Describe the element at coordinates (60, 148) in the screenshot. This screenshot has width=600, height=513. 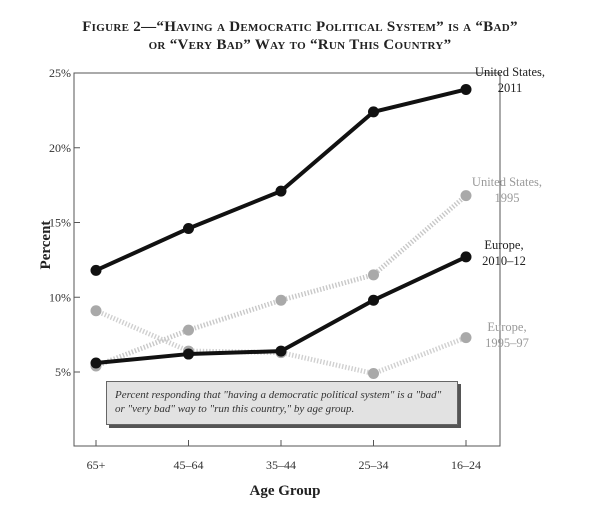
I see `y-tick-label: 20%` at that location.